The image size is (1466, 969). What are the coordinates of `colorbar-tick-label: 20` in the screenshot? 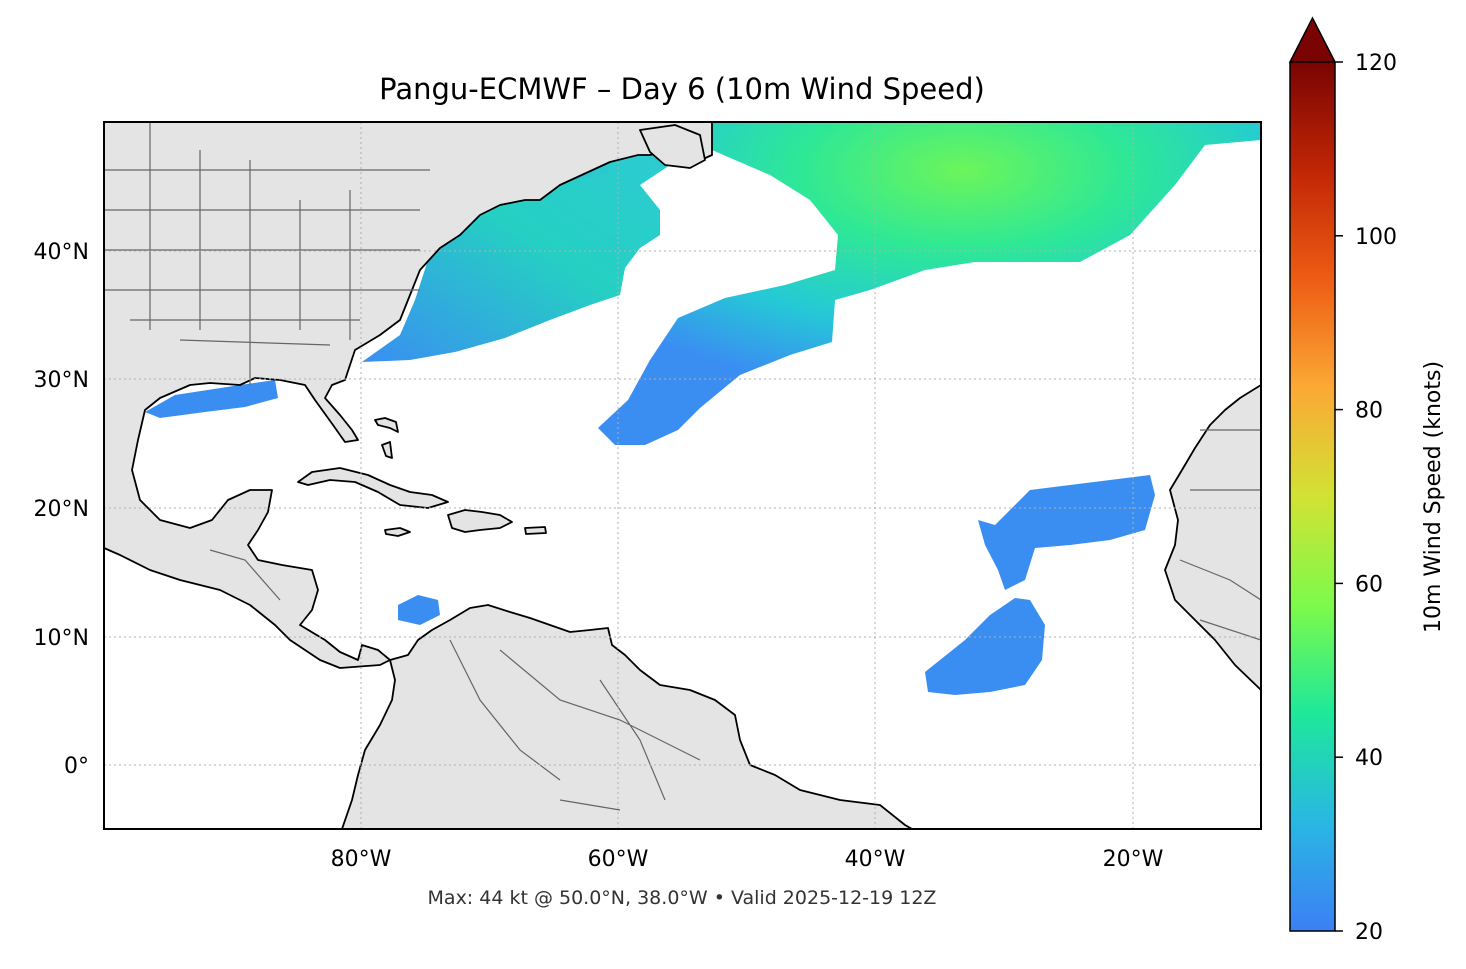 It's located at (1369, 932).